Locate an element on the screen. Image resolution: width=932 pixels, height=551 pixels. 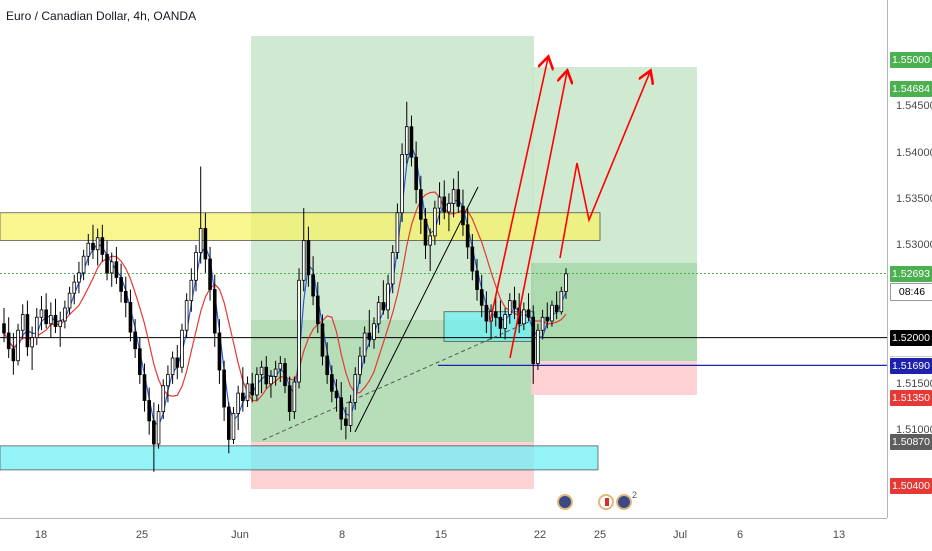
x-tick-label: 25 is located at coordinates (142, 535).